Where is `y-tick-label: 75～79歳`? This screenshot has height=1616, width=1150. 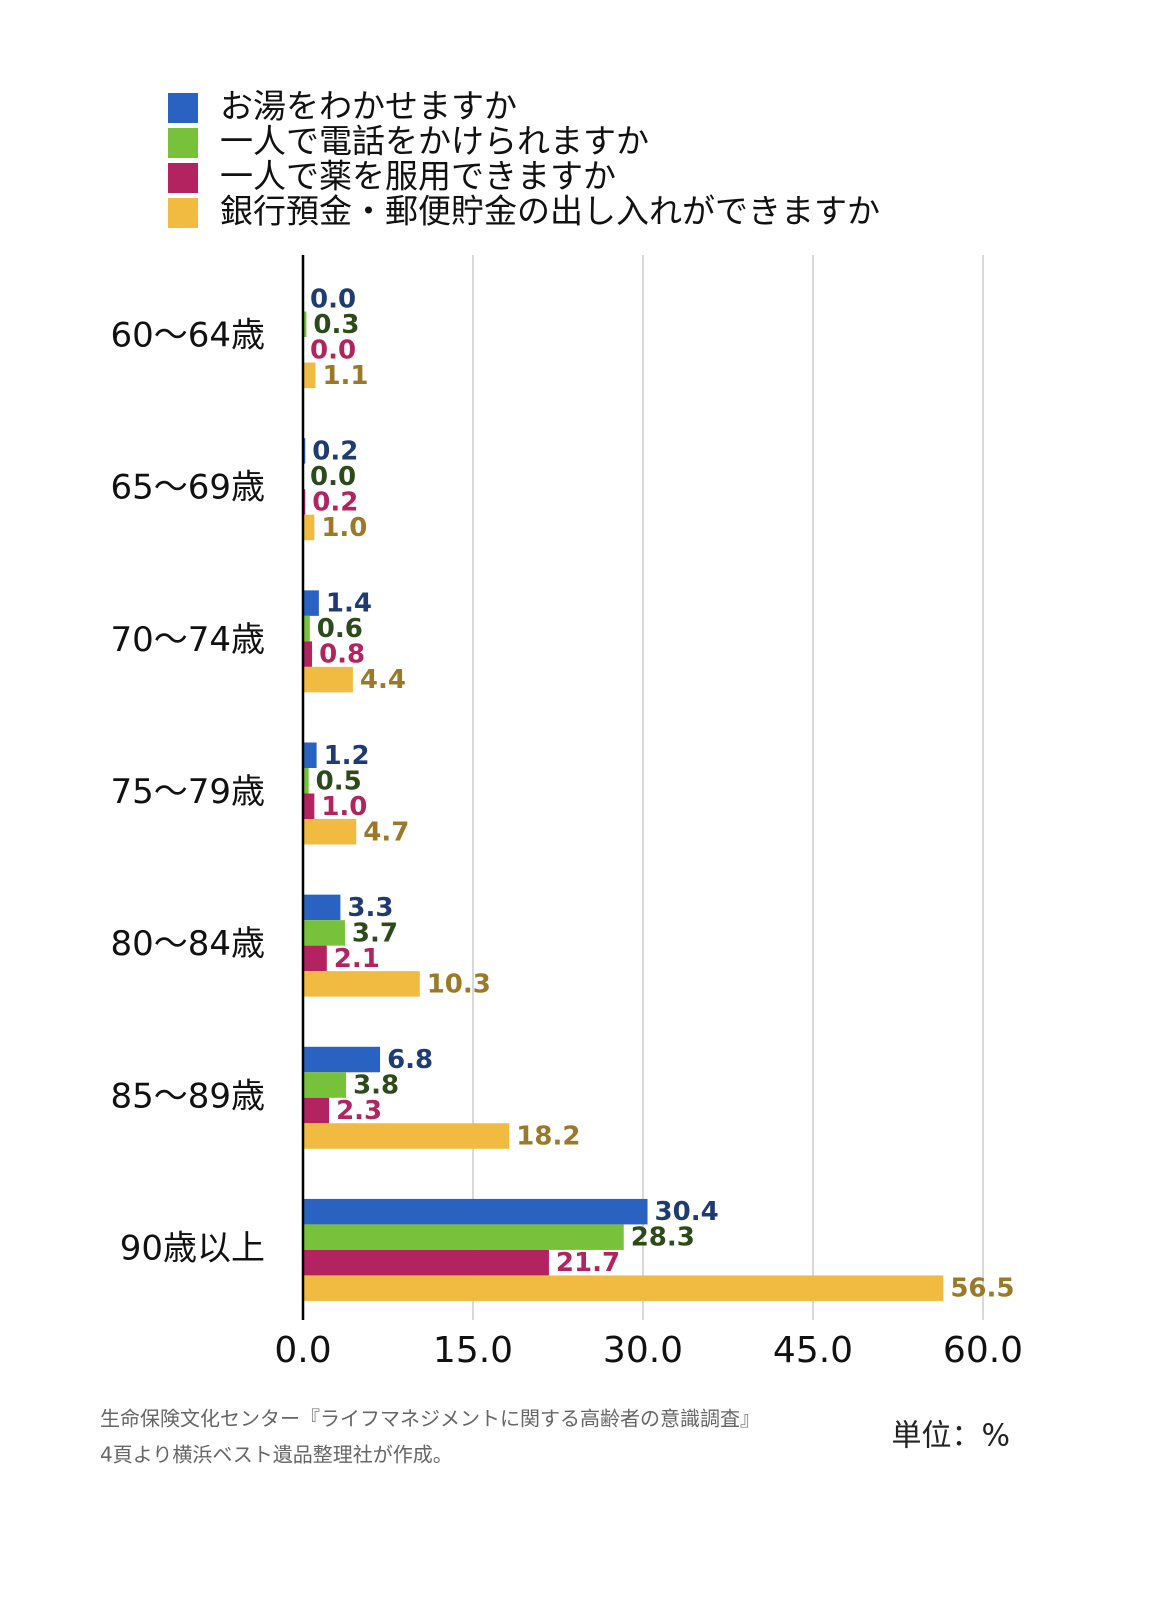
y-tick-label: 75～79歳 is located at coordinates (187, 792).